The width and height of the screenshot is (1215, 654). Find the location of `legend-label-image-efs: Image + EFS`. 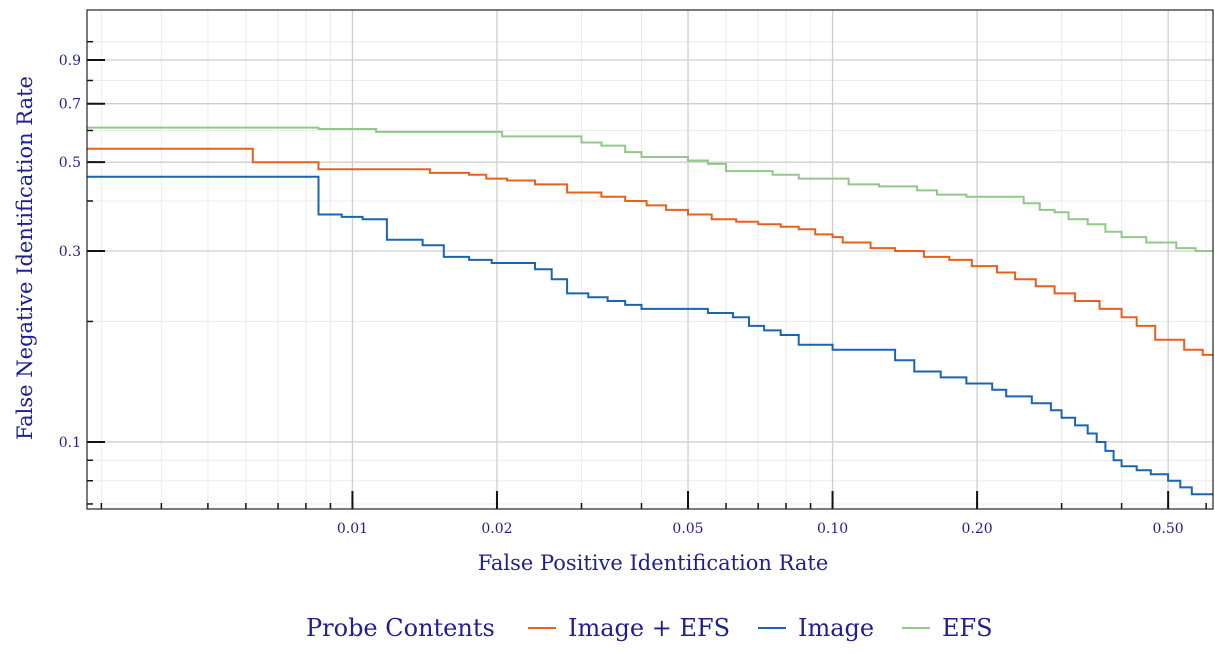

legend-label-image-efs: Image + EFS is located at coordinates (649, 628).